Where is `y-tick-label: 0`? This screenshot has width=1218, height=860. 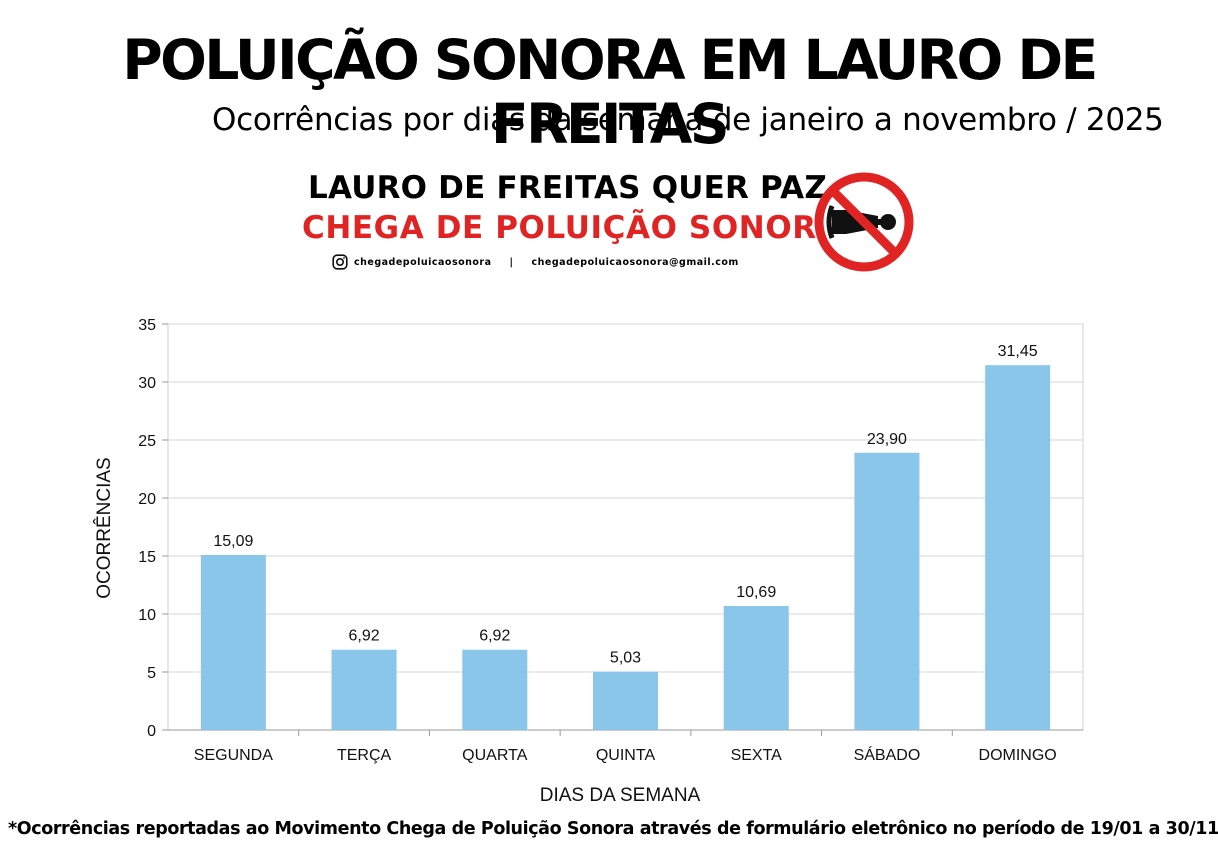 y-tick-label: 0 is located at coordinates (151, 731).